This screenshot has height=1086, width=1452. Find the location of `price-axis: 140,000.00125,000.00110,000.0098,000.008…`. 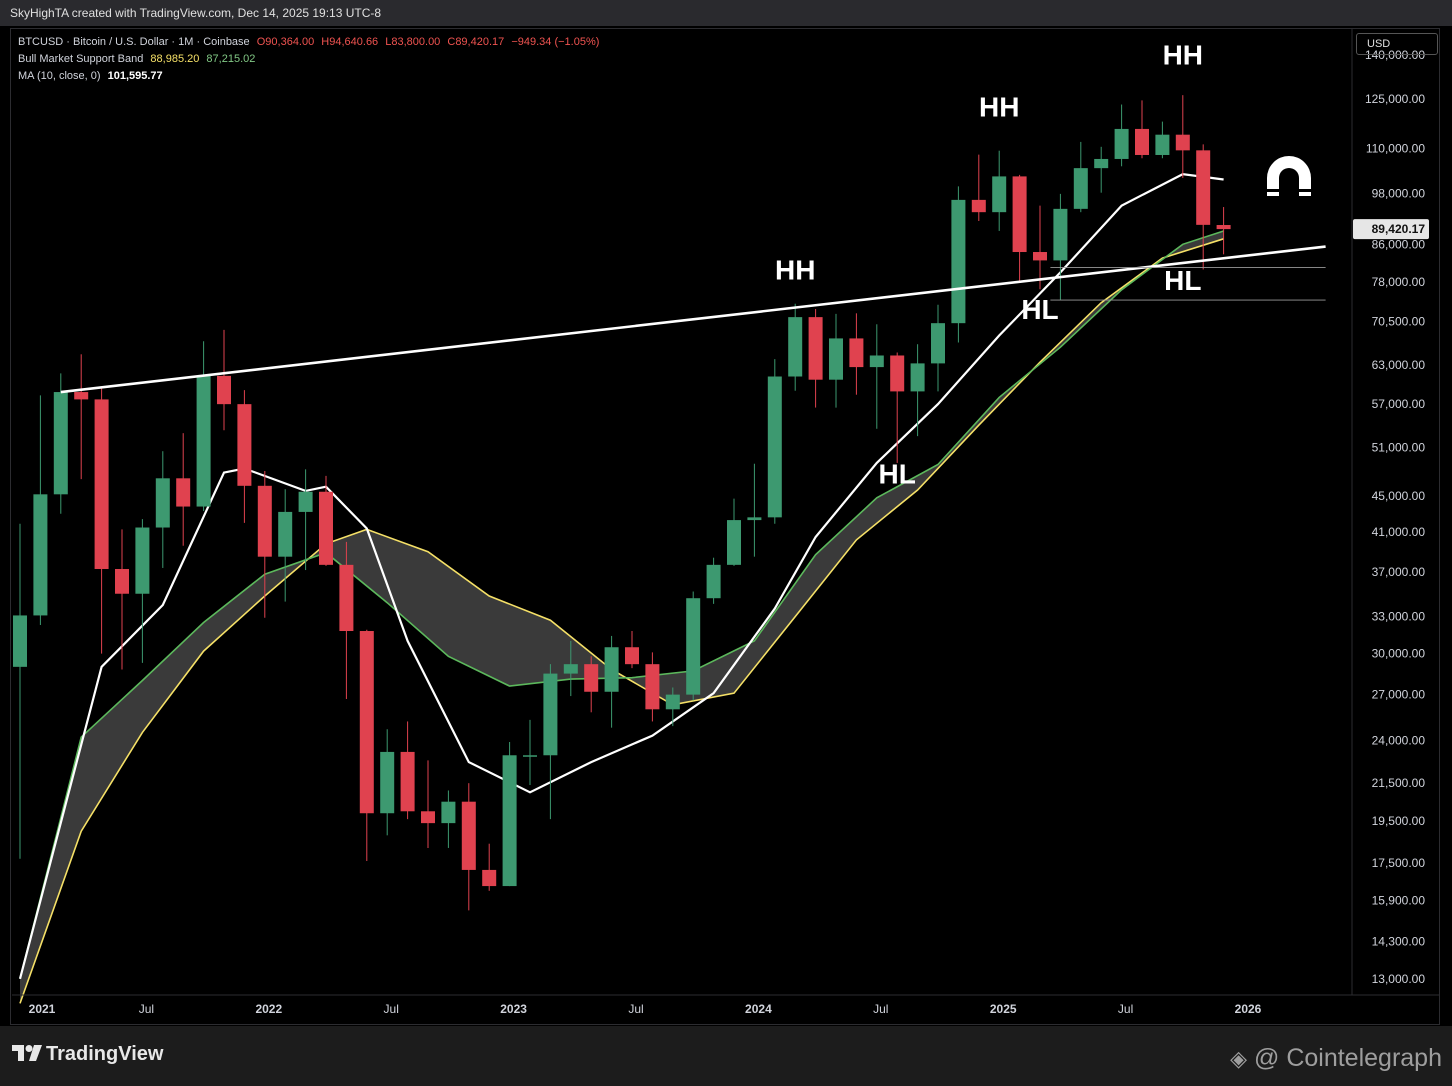

price-axis: 140,000.00125,000.00110,000.0098,000.008… is located at coordinates (1390, 511).